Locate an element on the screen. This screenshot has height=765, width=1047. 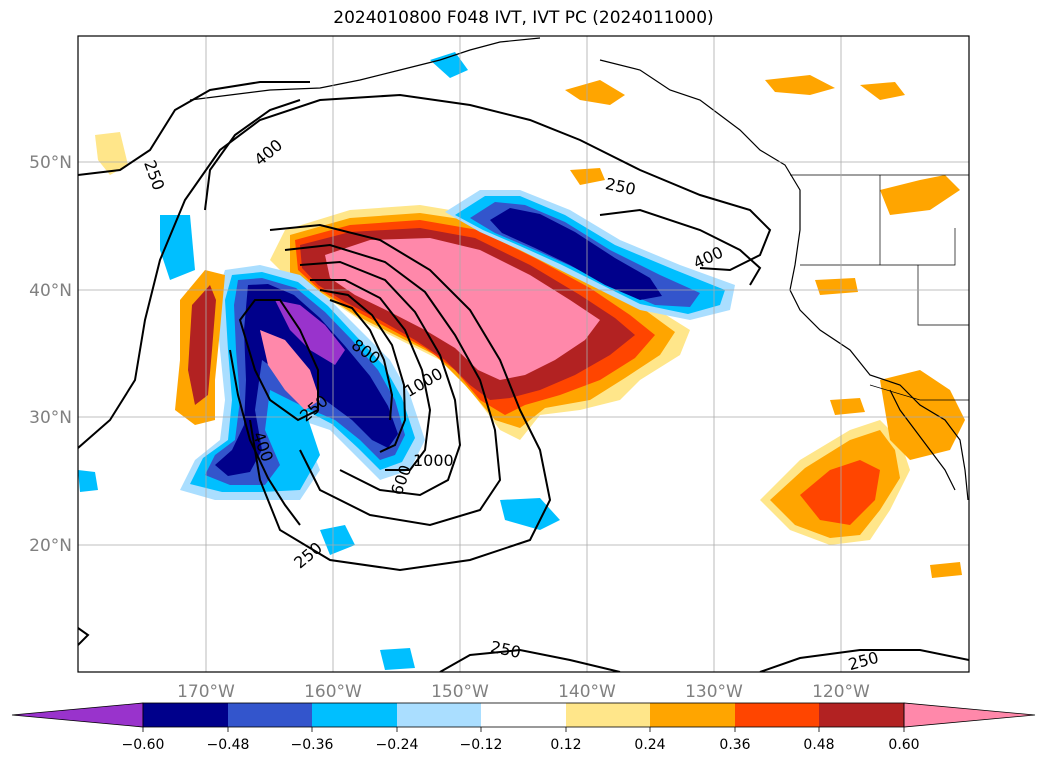
colorbar-tick: 0.60 is located at coordinates (903, 745).